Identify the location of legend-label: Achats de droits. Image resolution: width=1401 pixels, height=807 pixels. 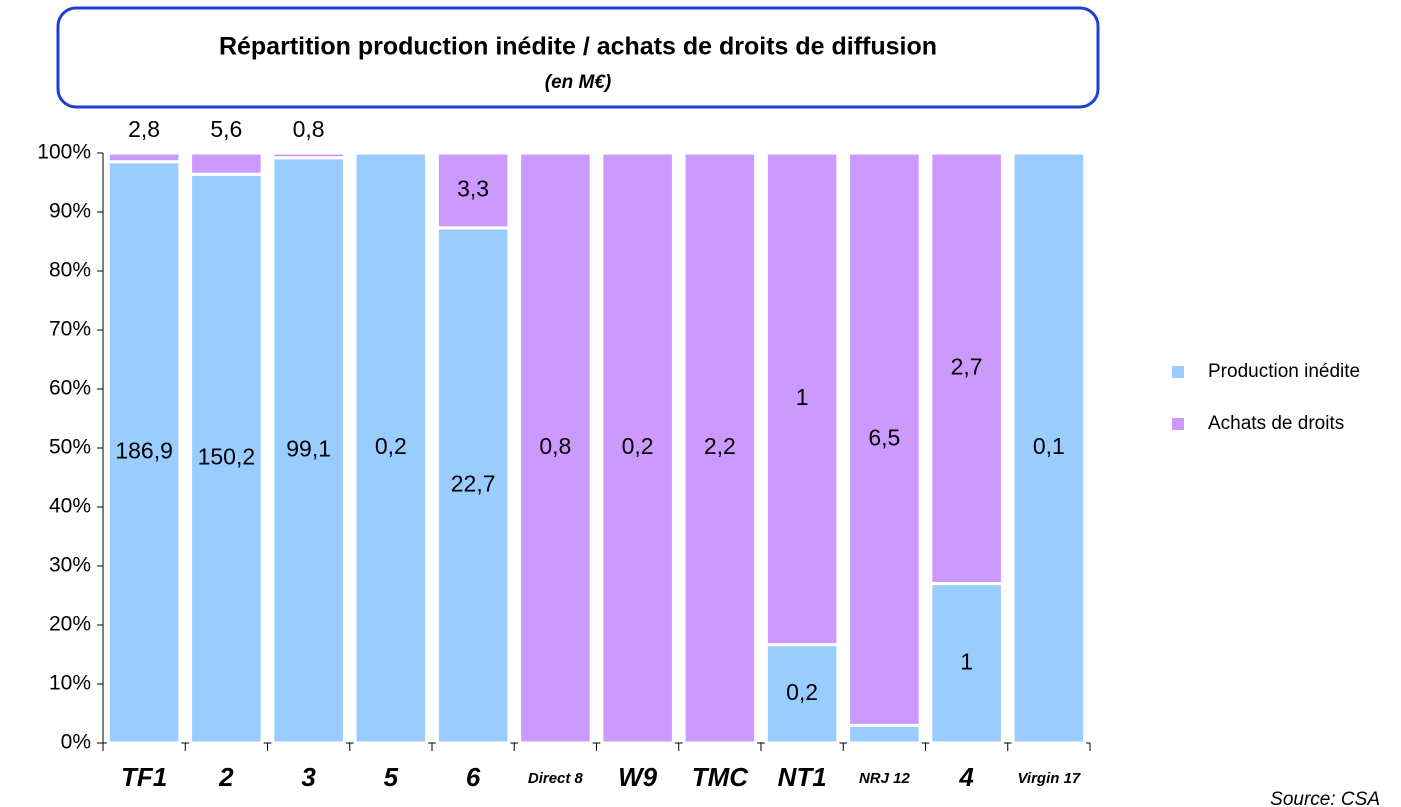
(1276, 423).